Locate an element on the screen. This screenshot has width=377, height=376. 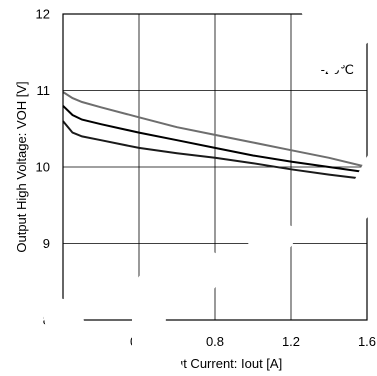
y-tick-label-2: 10 is located at coordinates (43, 167).